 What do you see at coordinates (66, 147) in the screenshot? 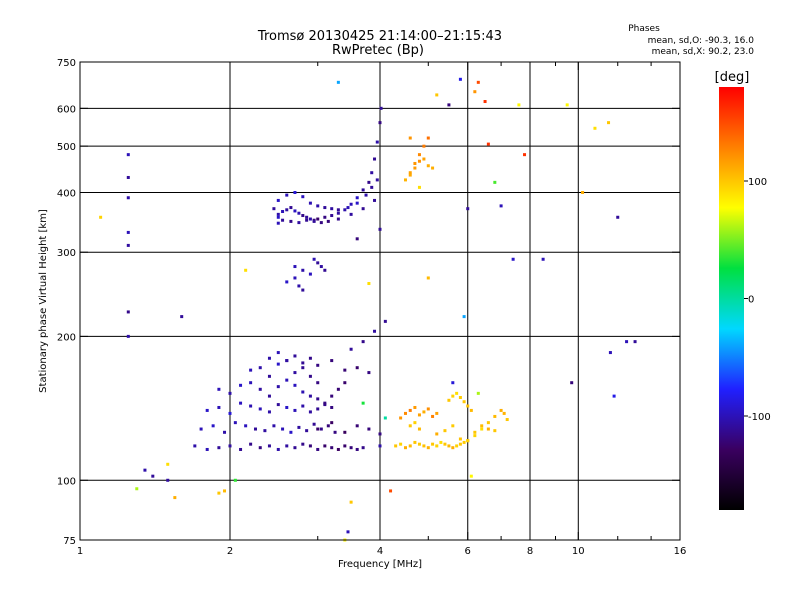
I see `y-tick-label: 500` at bounding box center [66, 147].